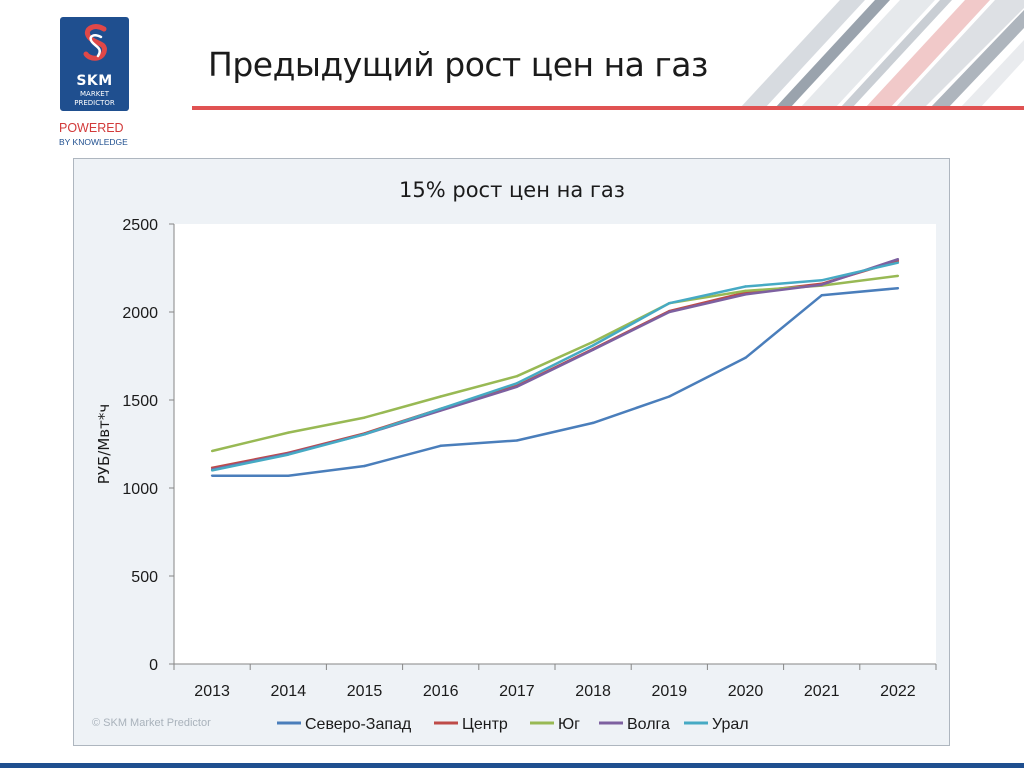  I want to click on x-tick-label: 2016, so click(441, 691).